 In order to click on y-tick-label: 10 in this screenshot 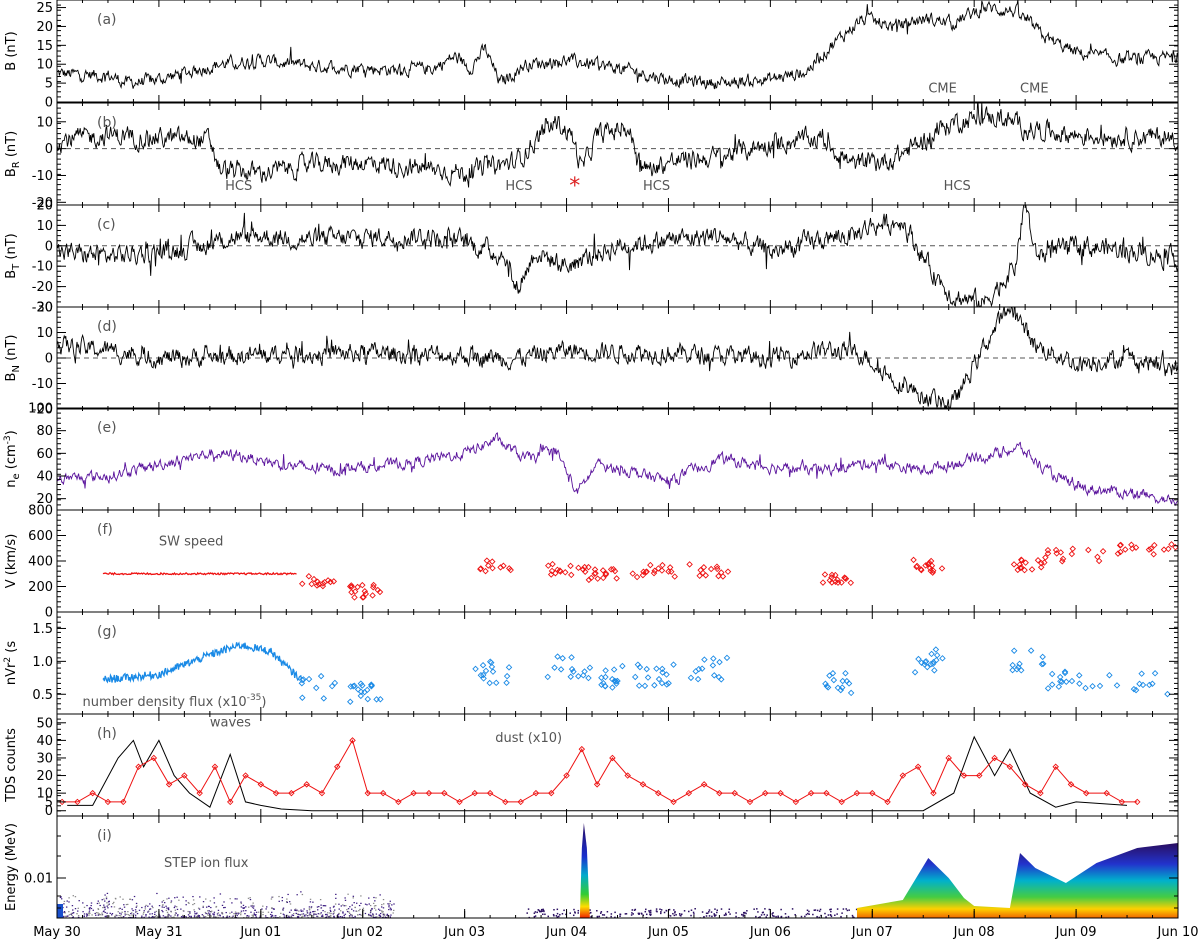, I will do `click(44, 65)`.